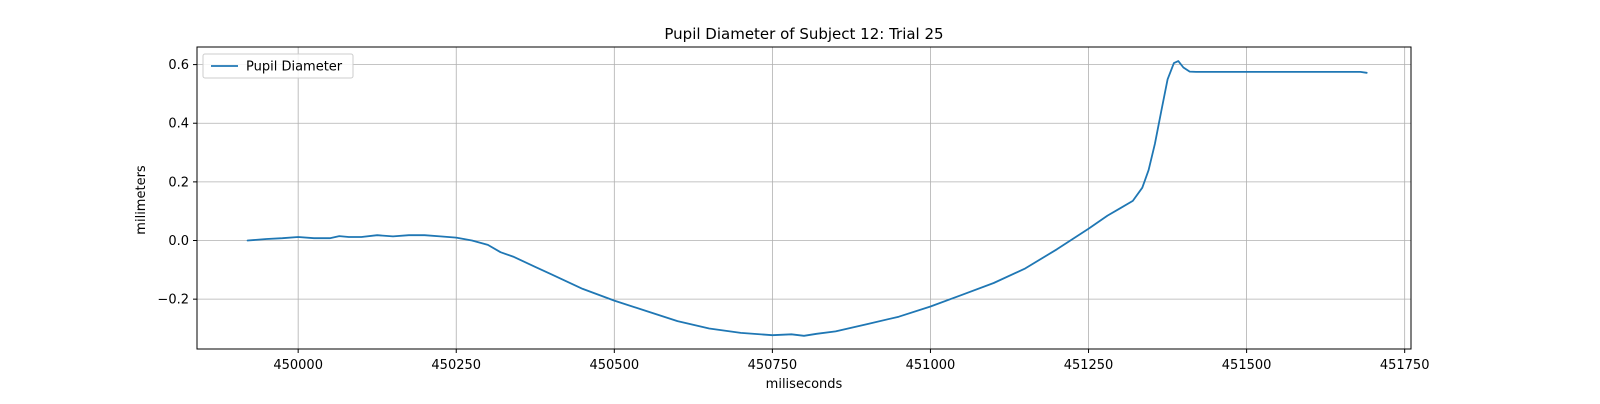 This screenshot has height=404, width=1600. I want to click on y-tick-label: −0.2, so click(173, 300).